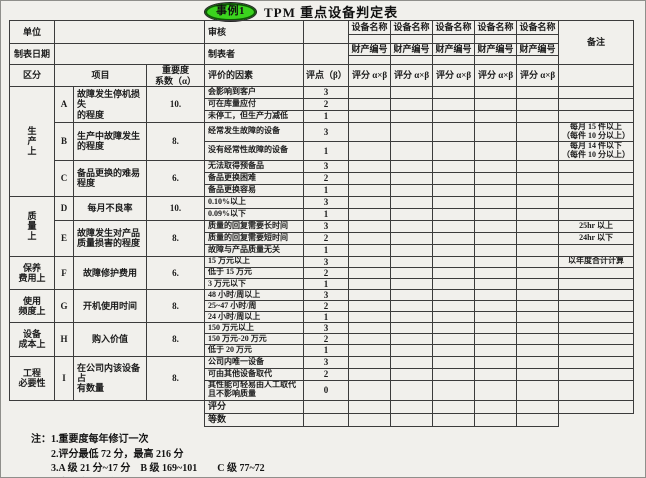 Image resolution: width=646 pixels, height=478 pixels. What do you see at coordinates (64, 378) in the screenshot?
I see `item-letter: I` at bounding box center [64, 378].